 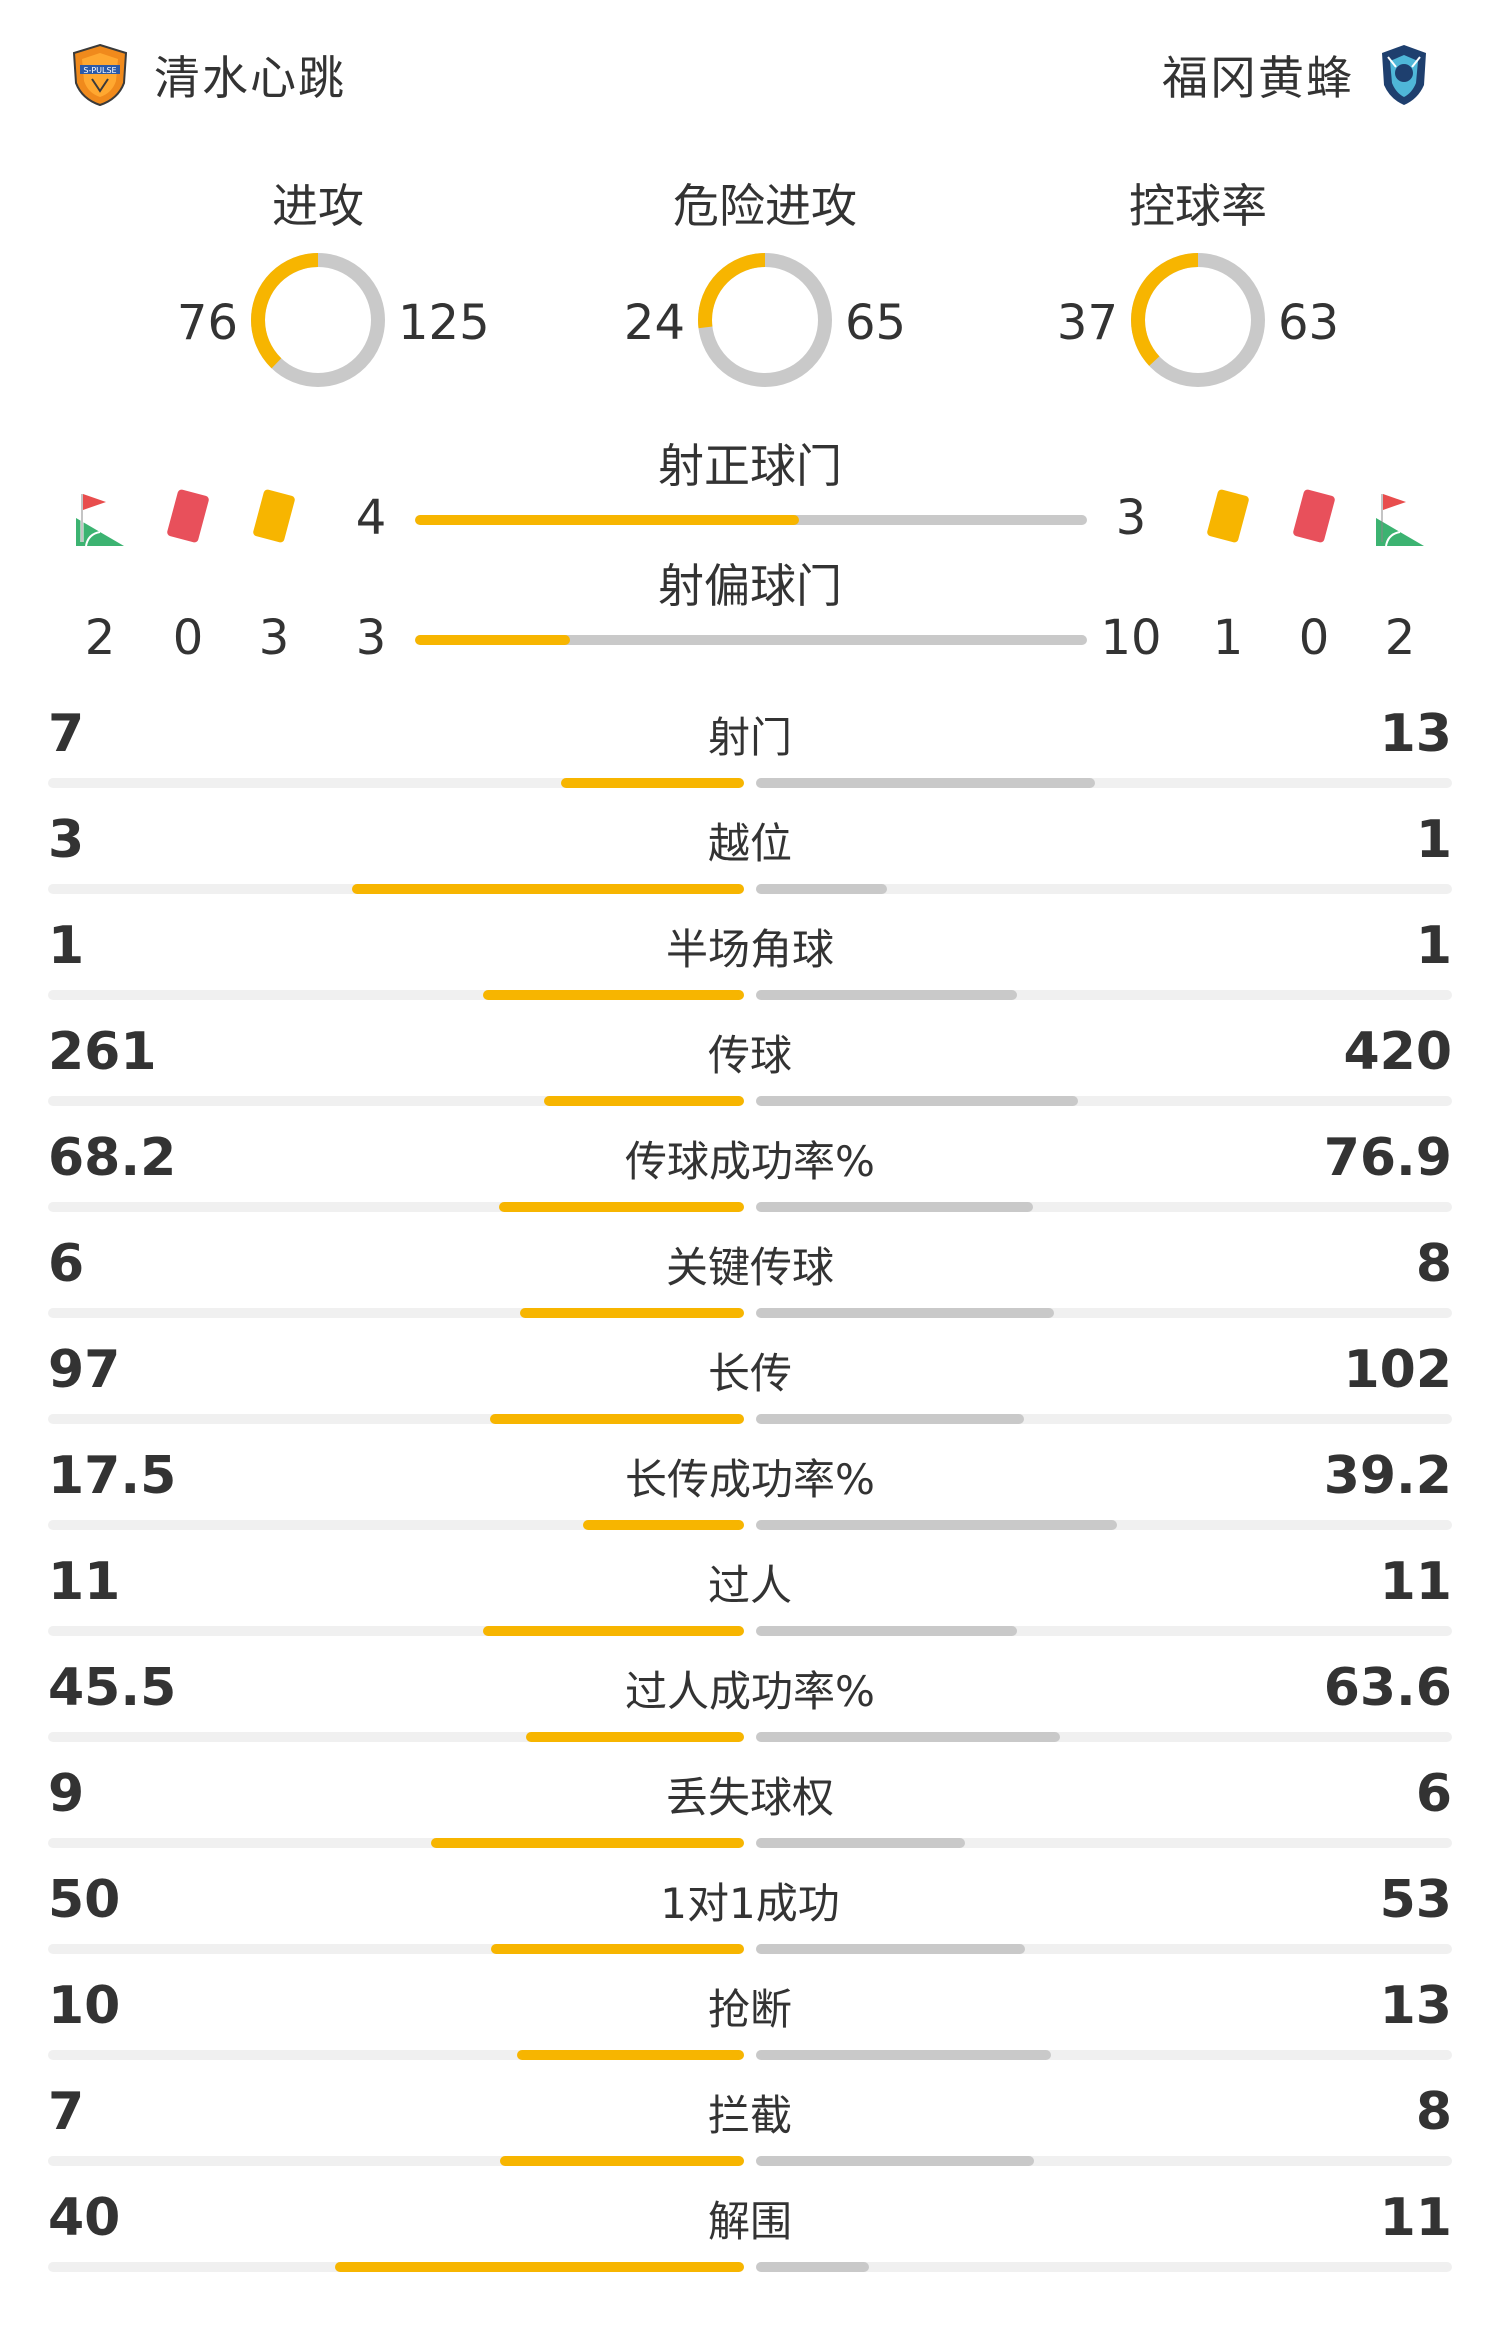 I want to click on home-yellow-cards-count: 3, so click(x=274, y=638).